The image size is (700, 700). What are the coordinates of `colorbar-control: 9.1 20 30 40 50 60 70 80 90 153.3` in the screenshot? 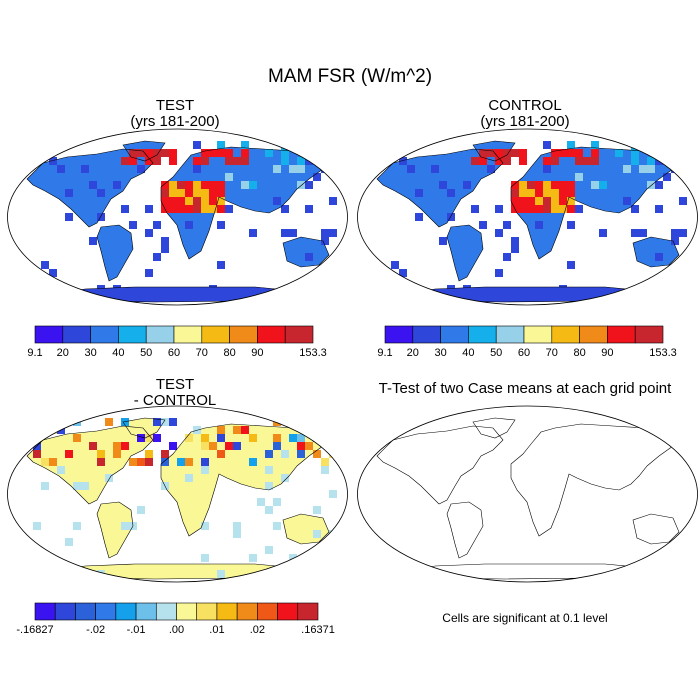 It's located at (527, 342).